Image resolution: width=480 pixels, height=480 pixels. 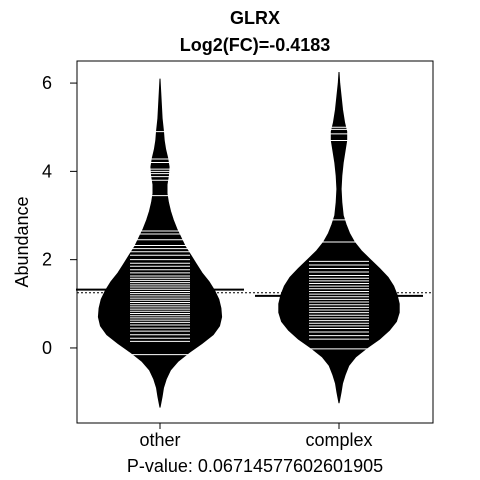 I want to click on y-tick-label: 6, so click(x=47, y=83).